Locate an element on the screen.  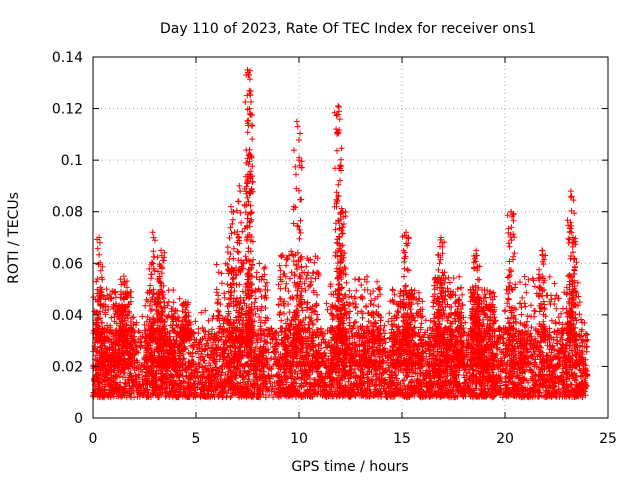
y-tick-label: 0.12 is located at coordinates (67, 110).